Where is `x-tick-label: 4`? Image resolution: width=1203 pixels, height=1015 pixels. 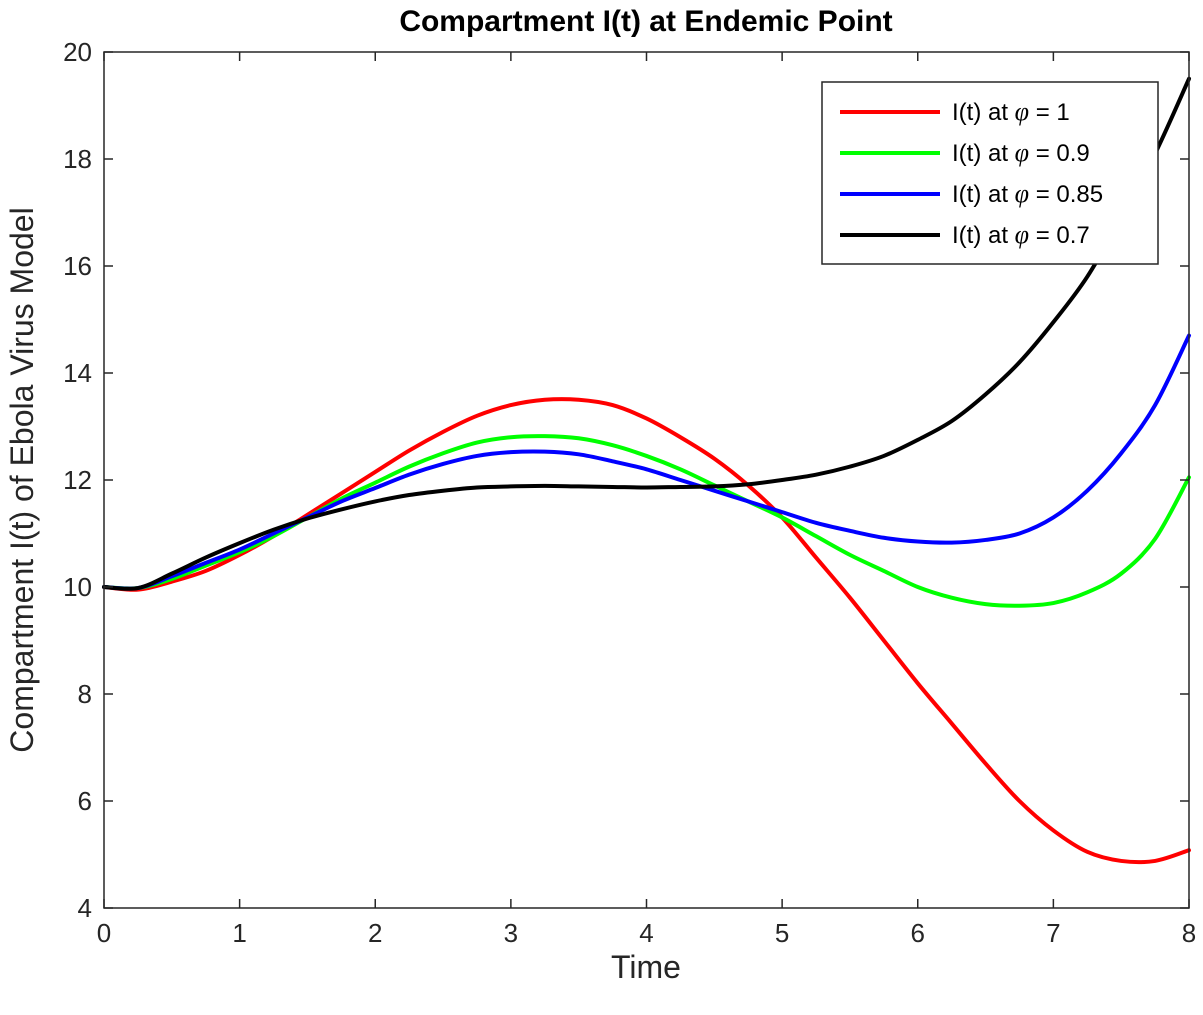 x-tick-label: 4 is located at coordinates (646, 933).